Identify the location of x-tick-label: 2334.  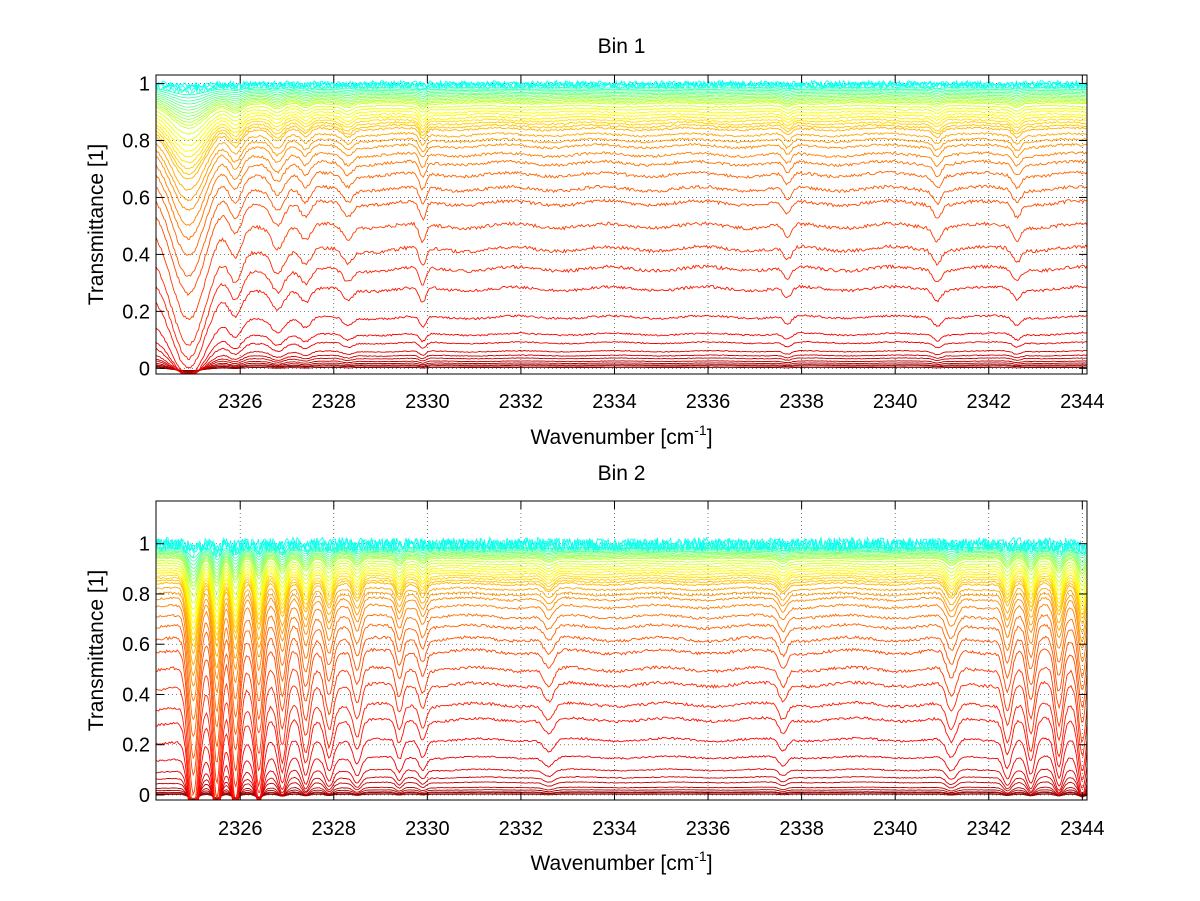
(614, 402).